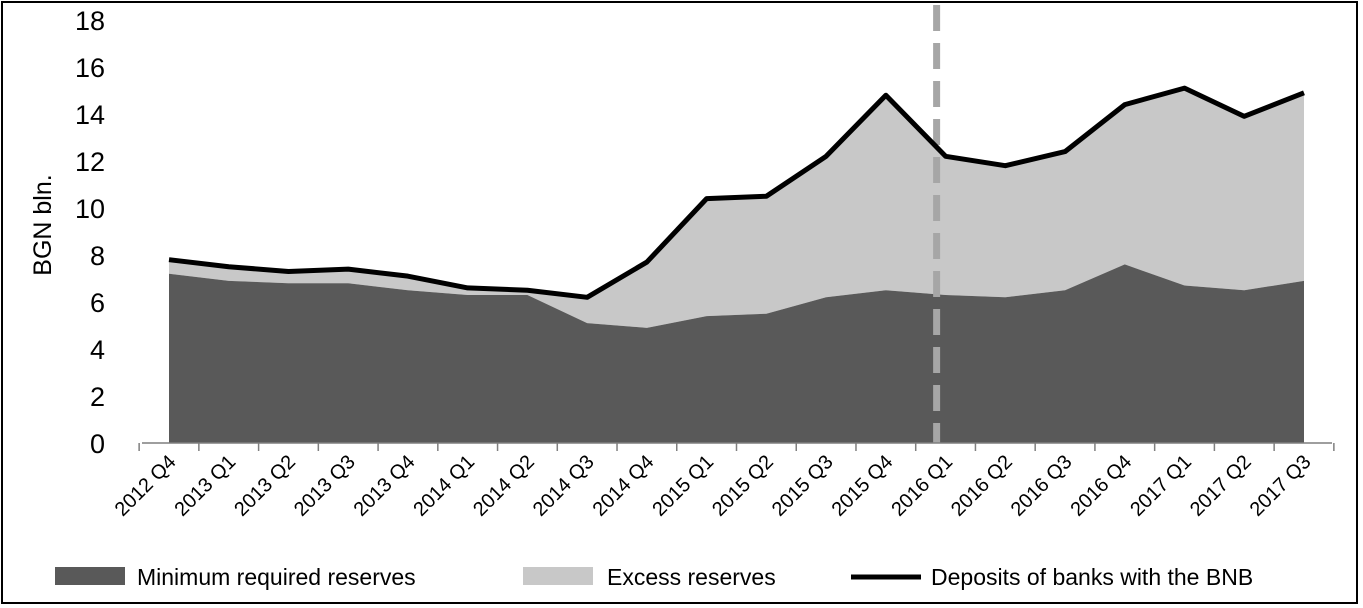  What do you see at coordinates (90, 209) in the screenshot?
I see `y-tick-label: 10` at bounding box center [90, 209].